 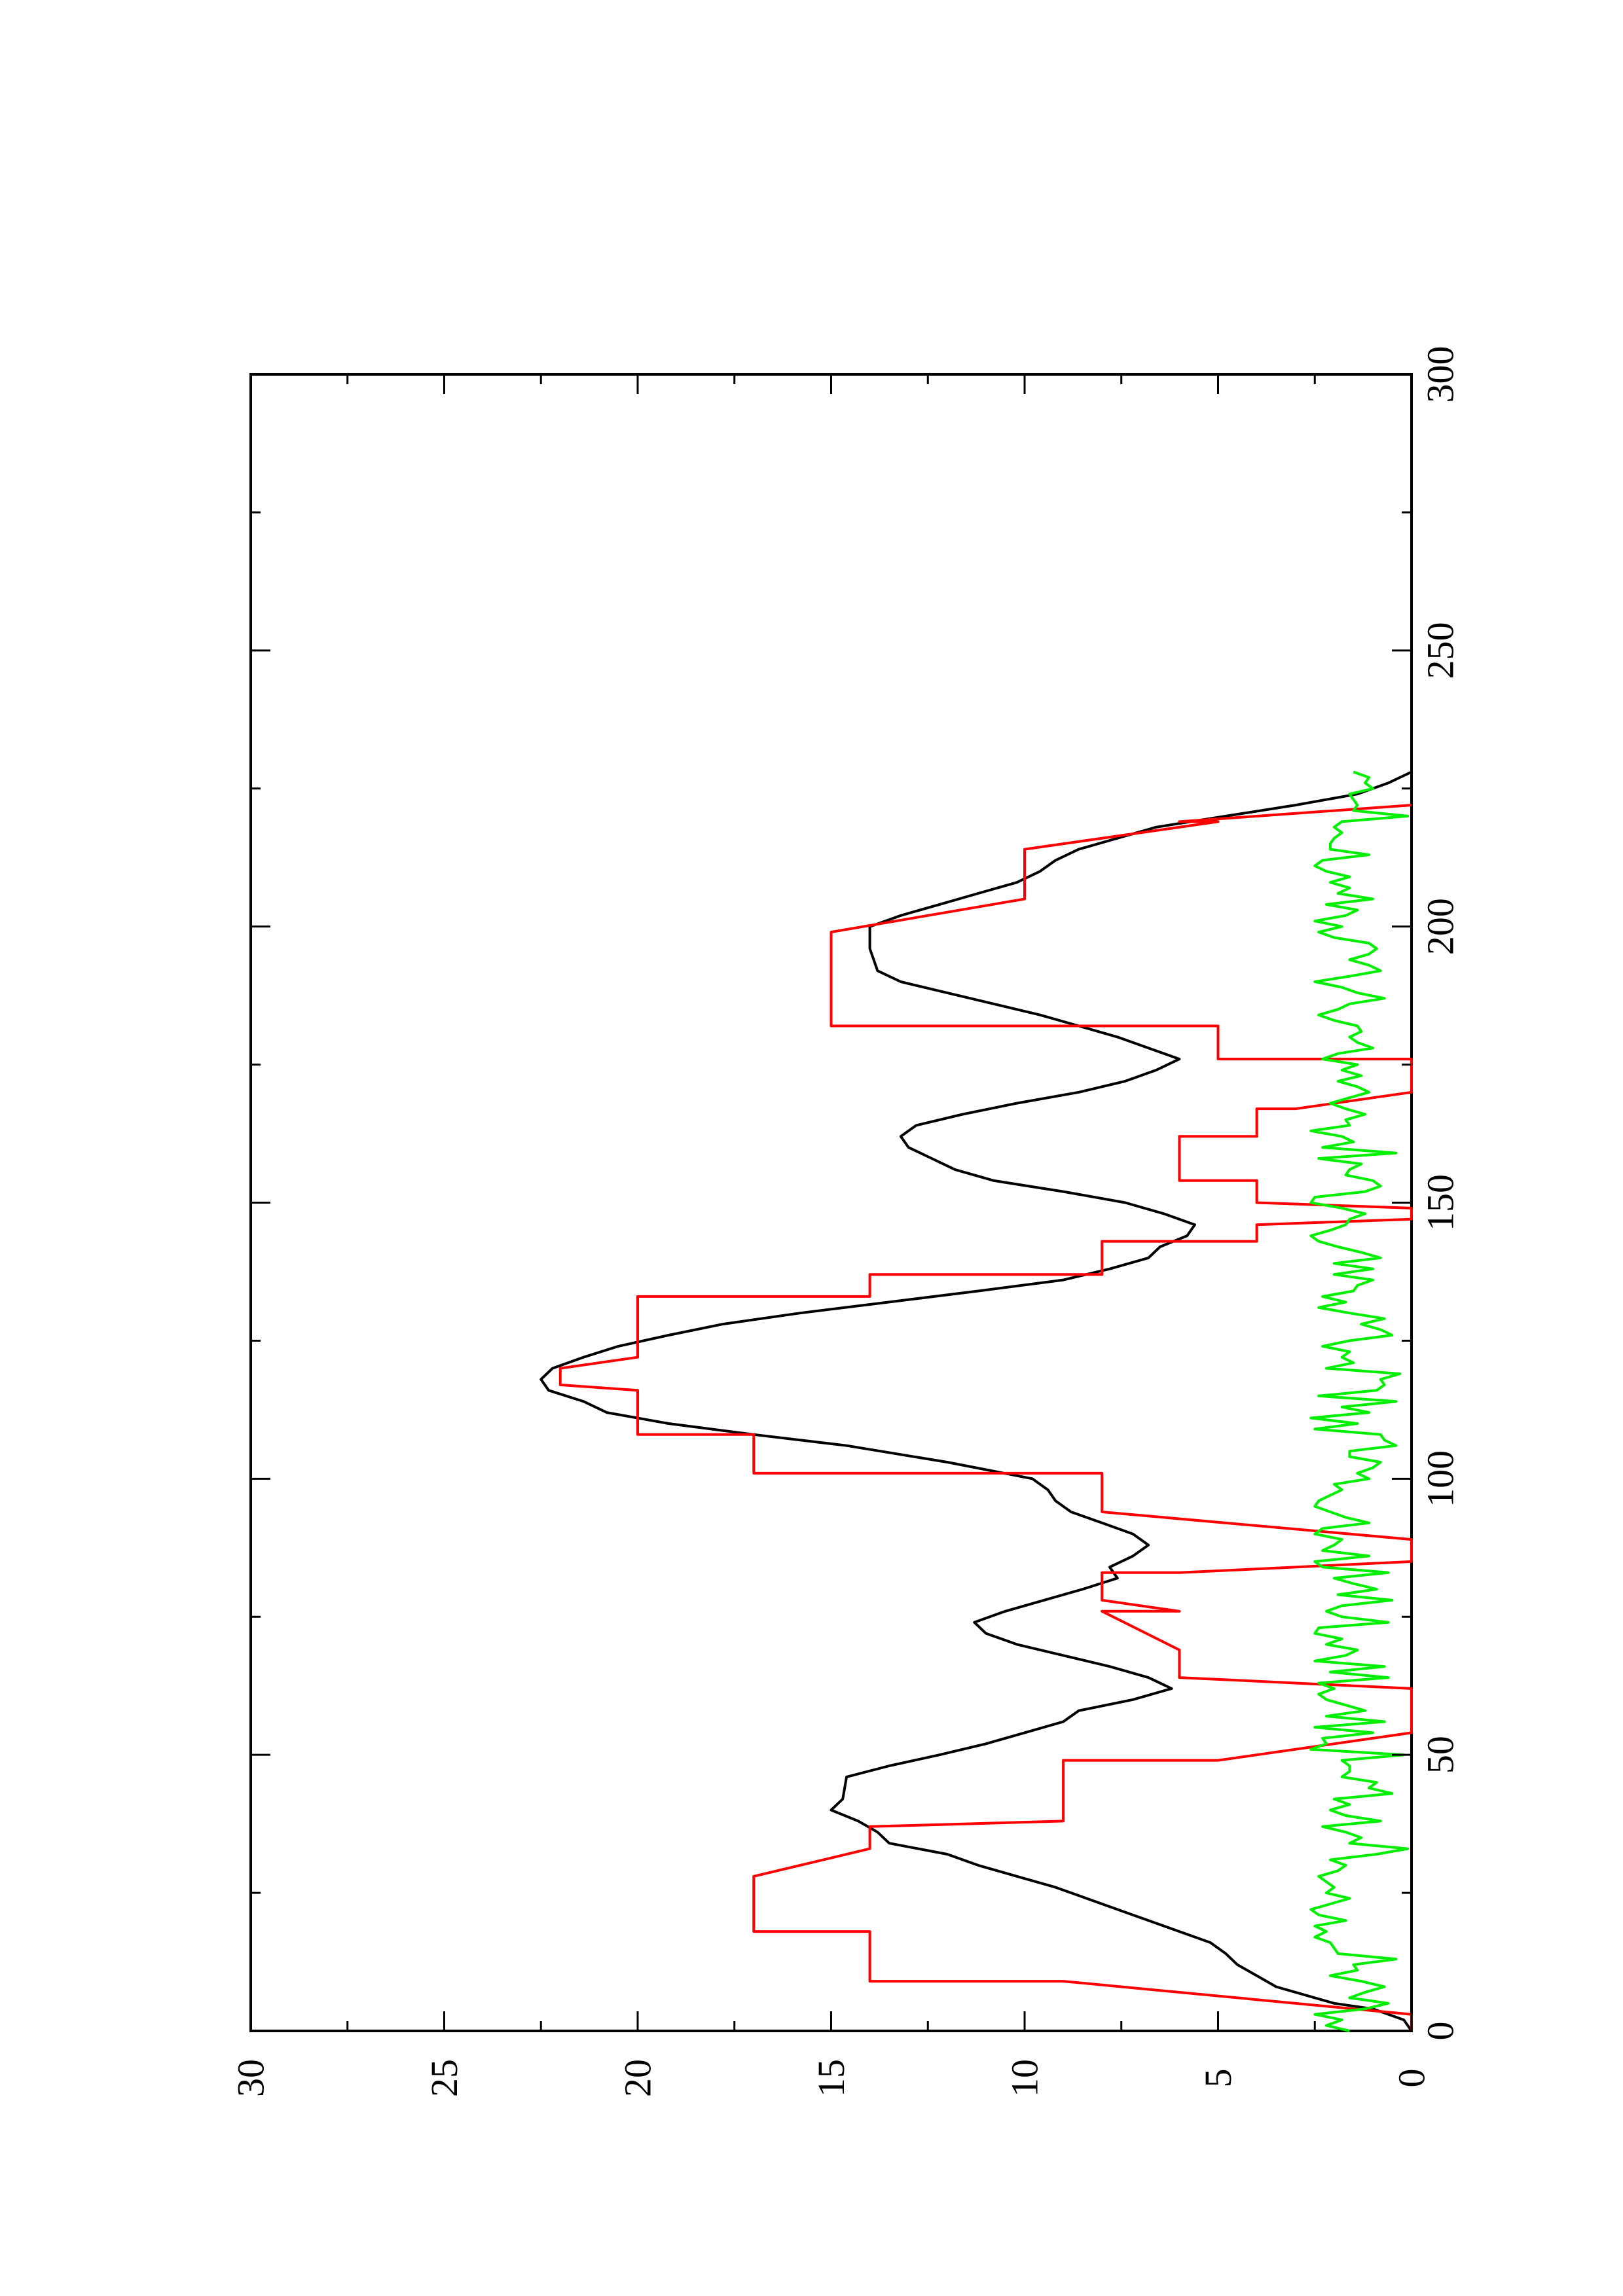 I want to click on x-tick-label: 100, so click(x=1440, y=1478).